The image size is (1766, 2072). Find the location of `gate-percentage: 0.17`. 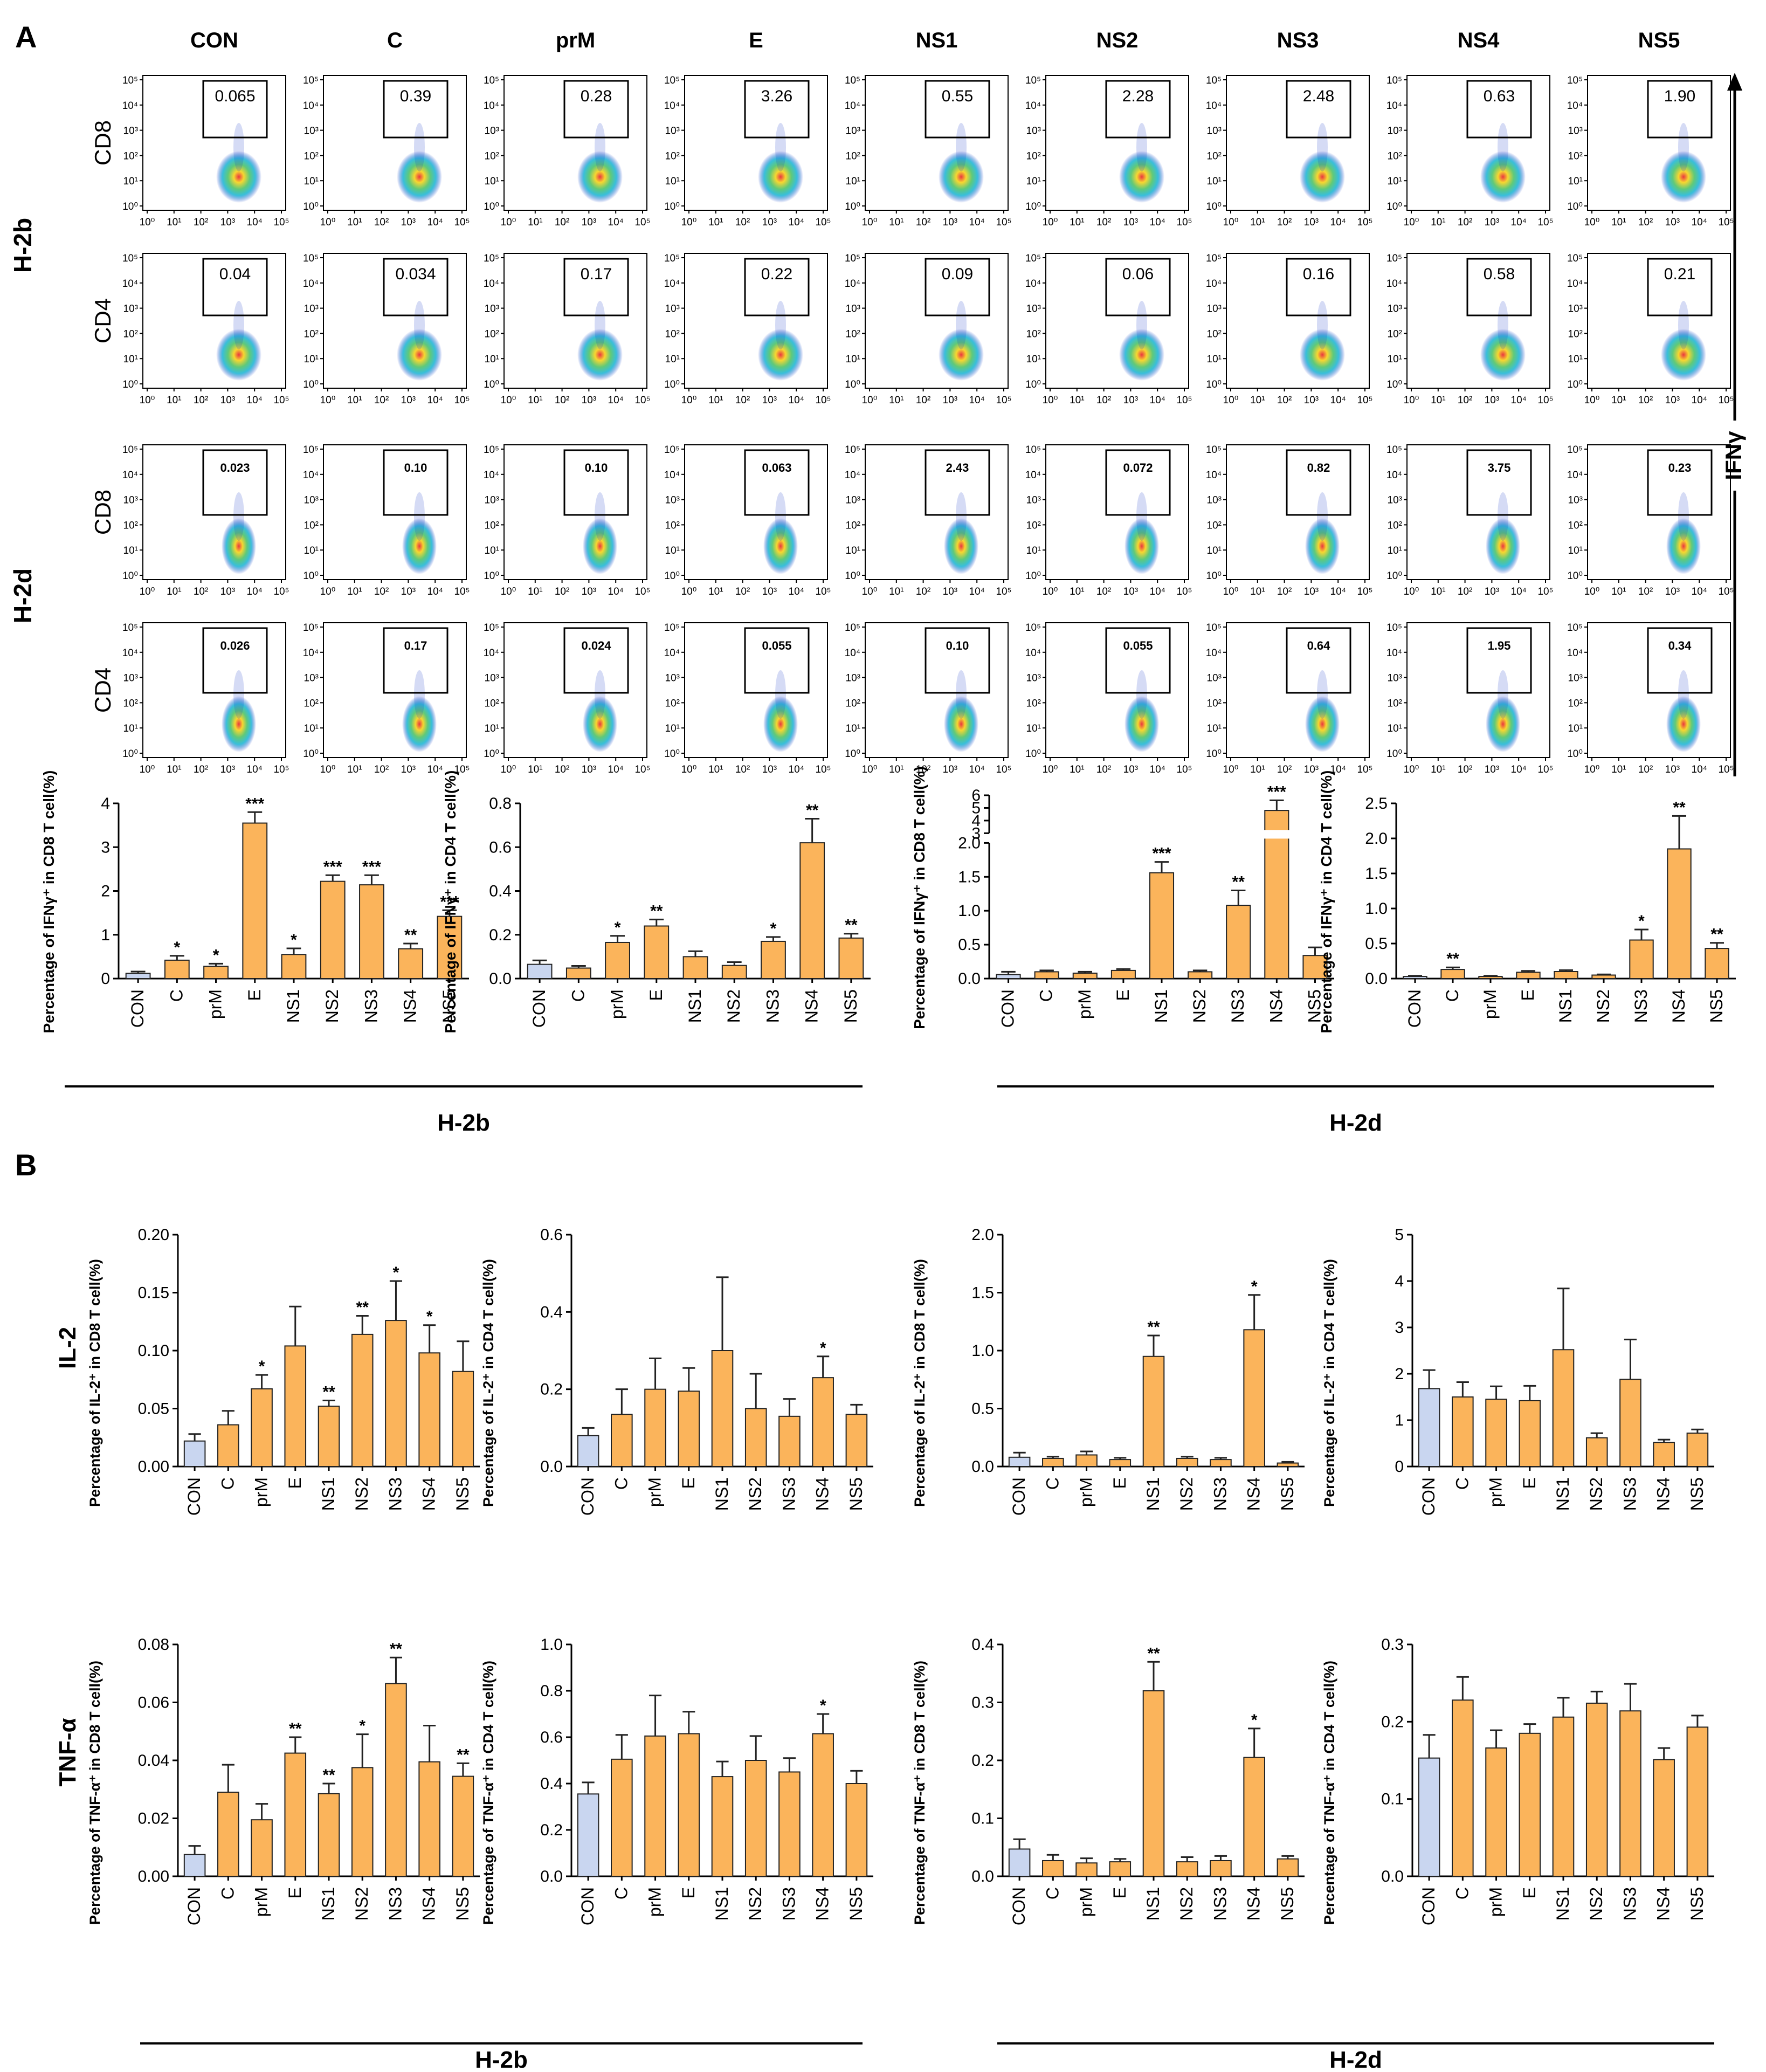

gate-percentage: 0.17 is located at coordinates (415, 646).